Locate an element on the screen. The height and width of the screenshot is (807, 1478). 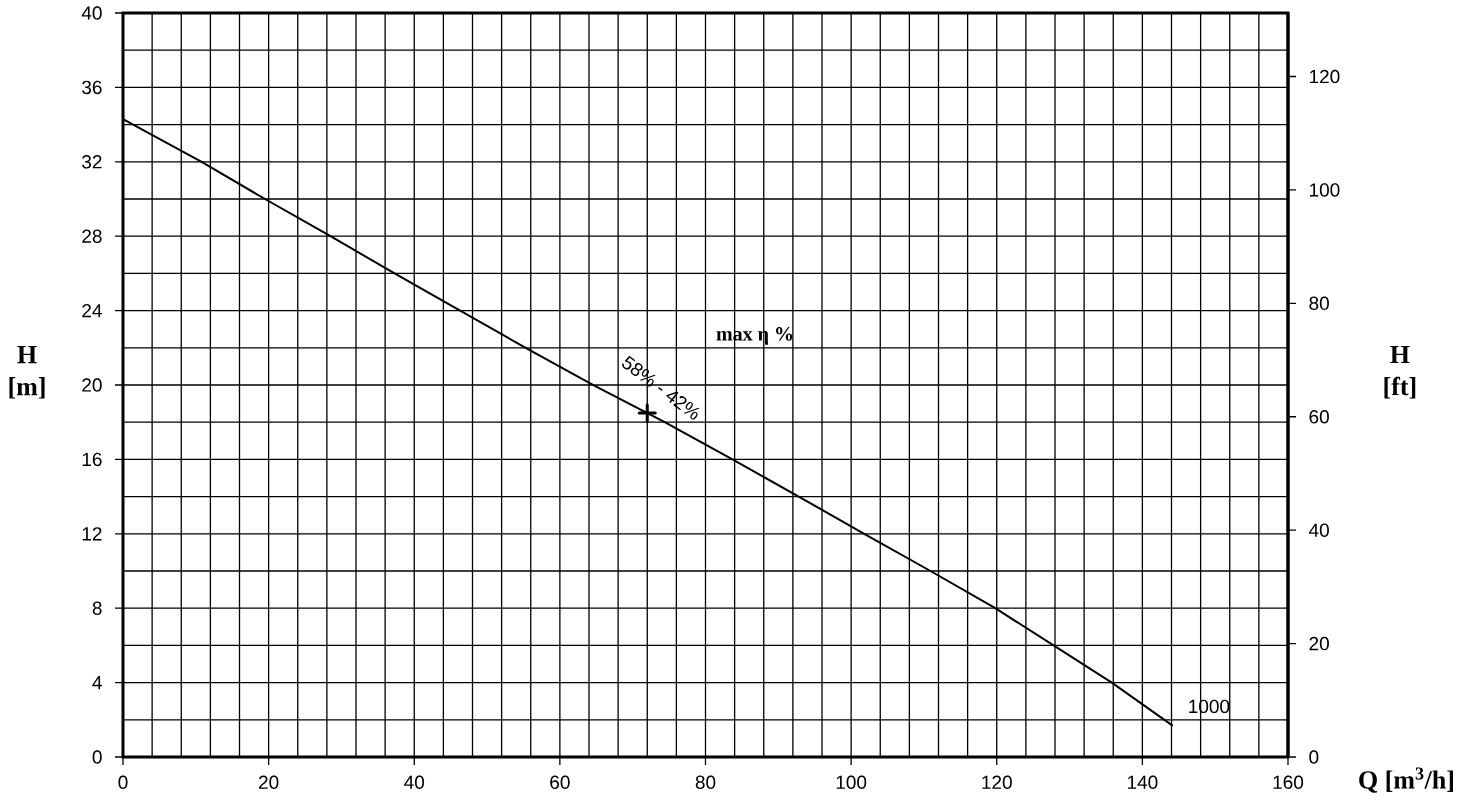
x-tick-label: 160 is located at coordinates (1288, 782).